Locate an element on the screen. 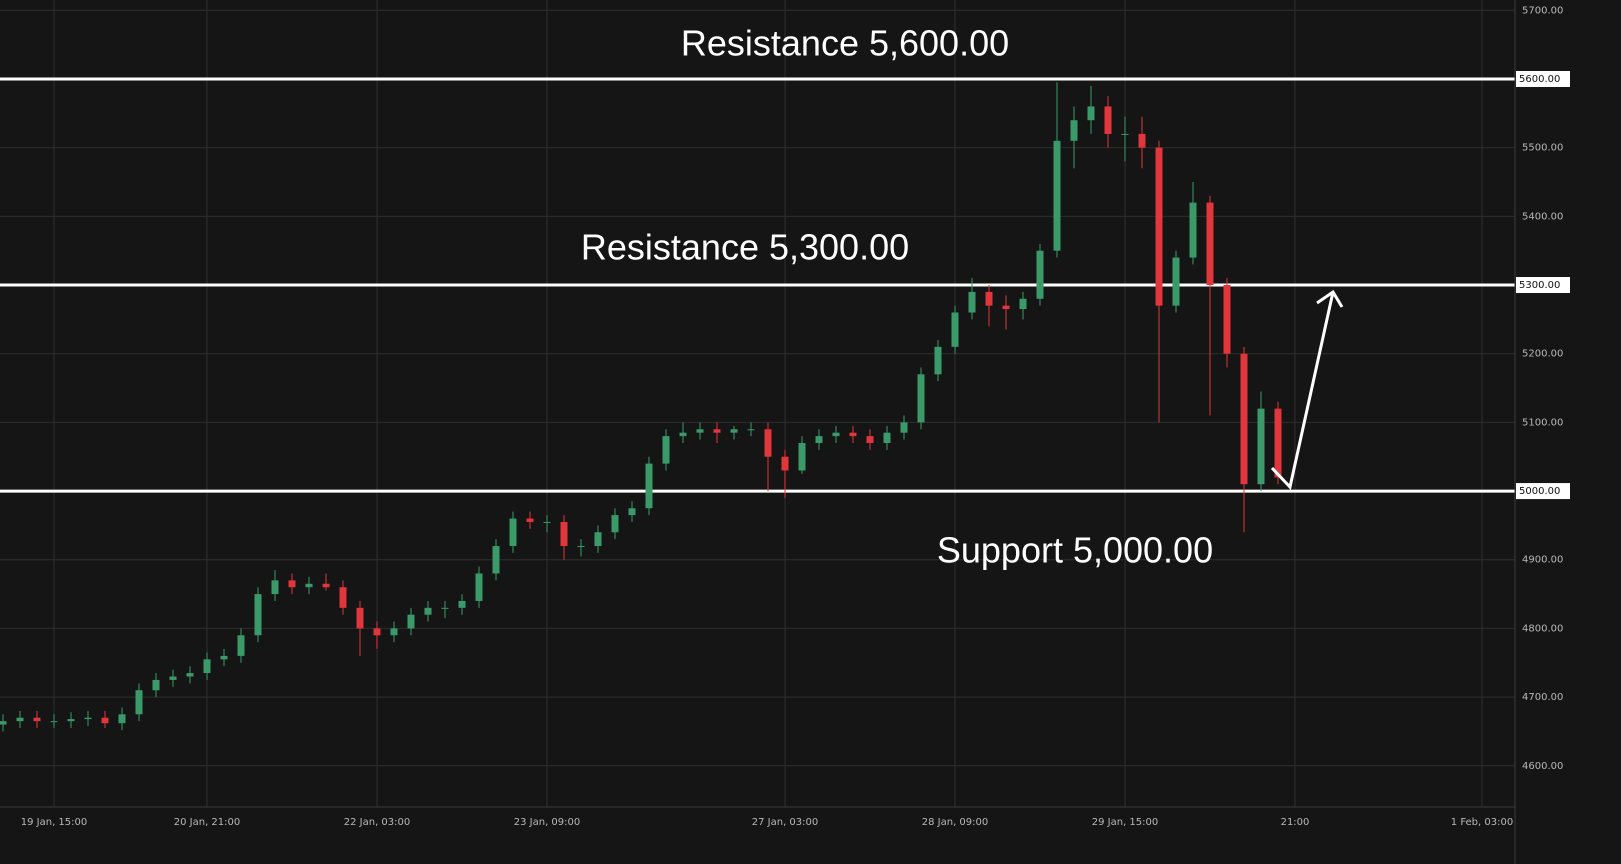  x-tick-label: 22 Jan, 03:00 is located at coordinates (377, 822).